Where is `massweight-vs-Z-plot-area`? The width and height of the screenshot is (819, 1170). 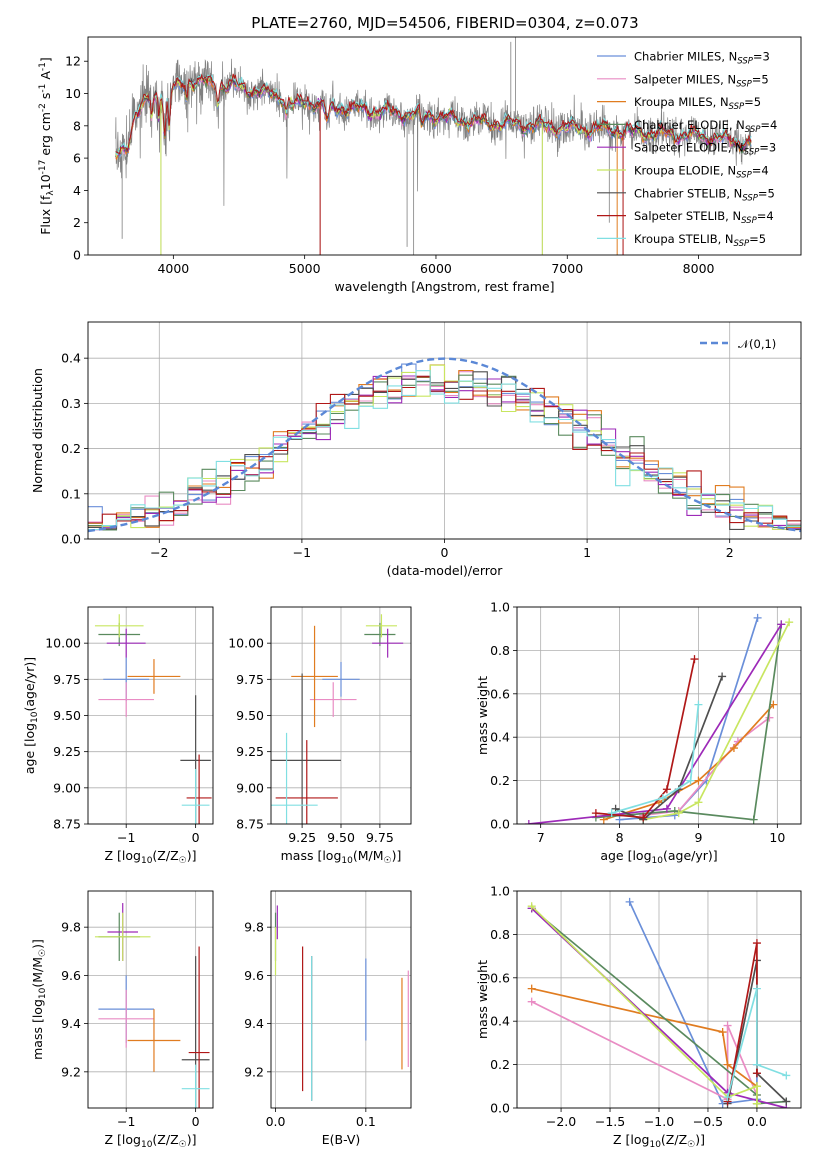 massweight-vs-Z-plot-area is located at coordinates (659, 1002).